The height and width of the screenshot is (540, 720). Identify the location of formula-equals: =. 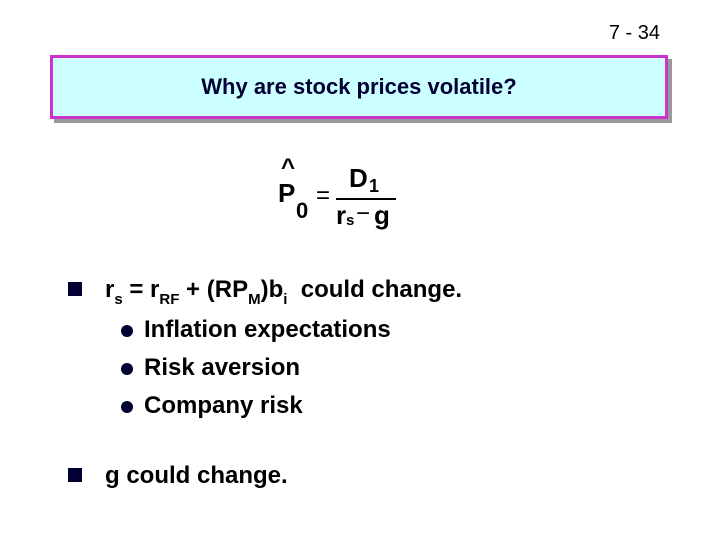
(323, 195).